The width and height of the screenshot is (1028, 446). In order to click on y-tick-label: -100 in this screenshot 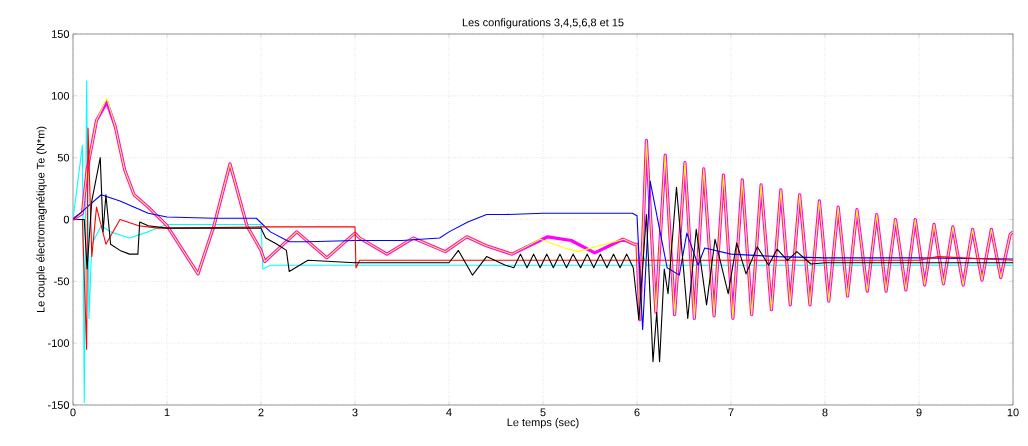, I will do `click(59, 343)`.